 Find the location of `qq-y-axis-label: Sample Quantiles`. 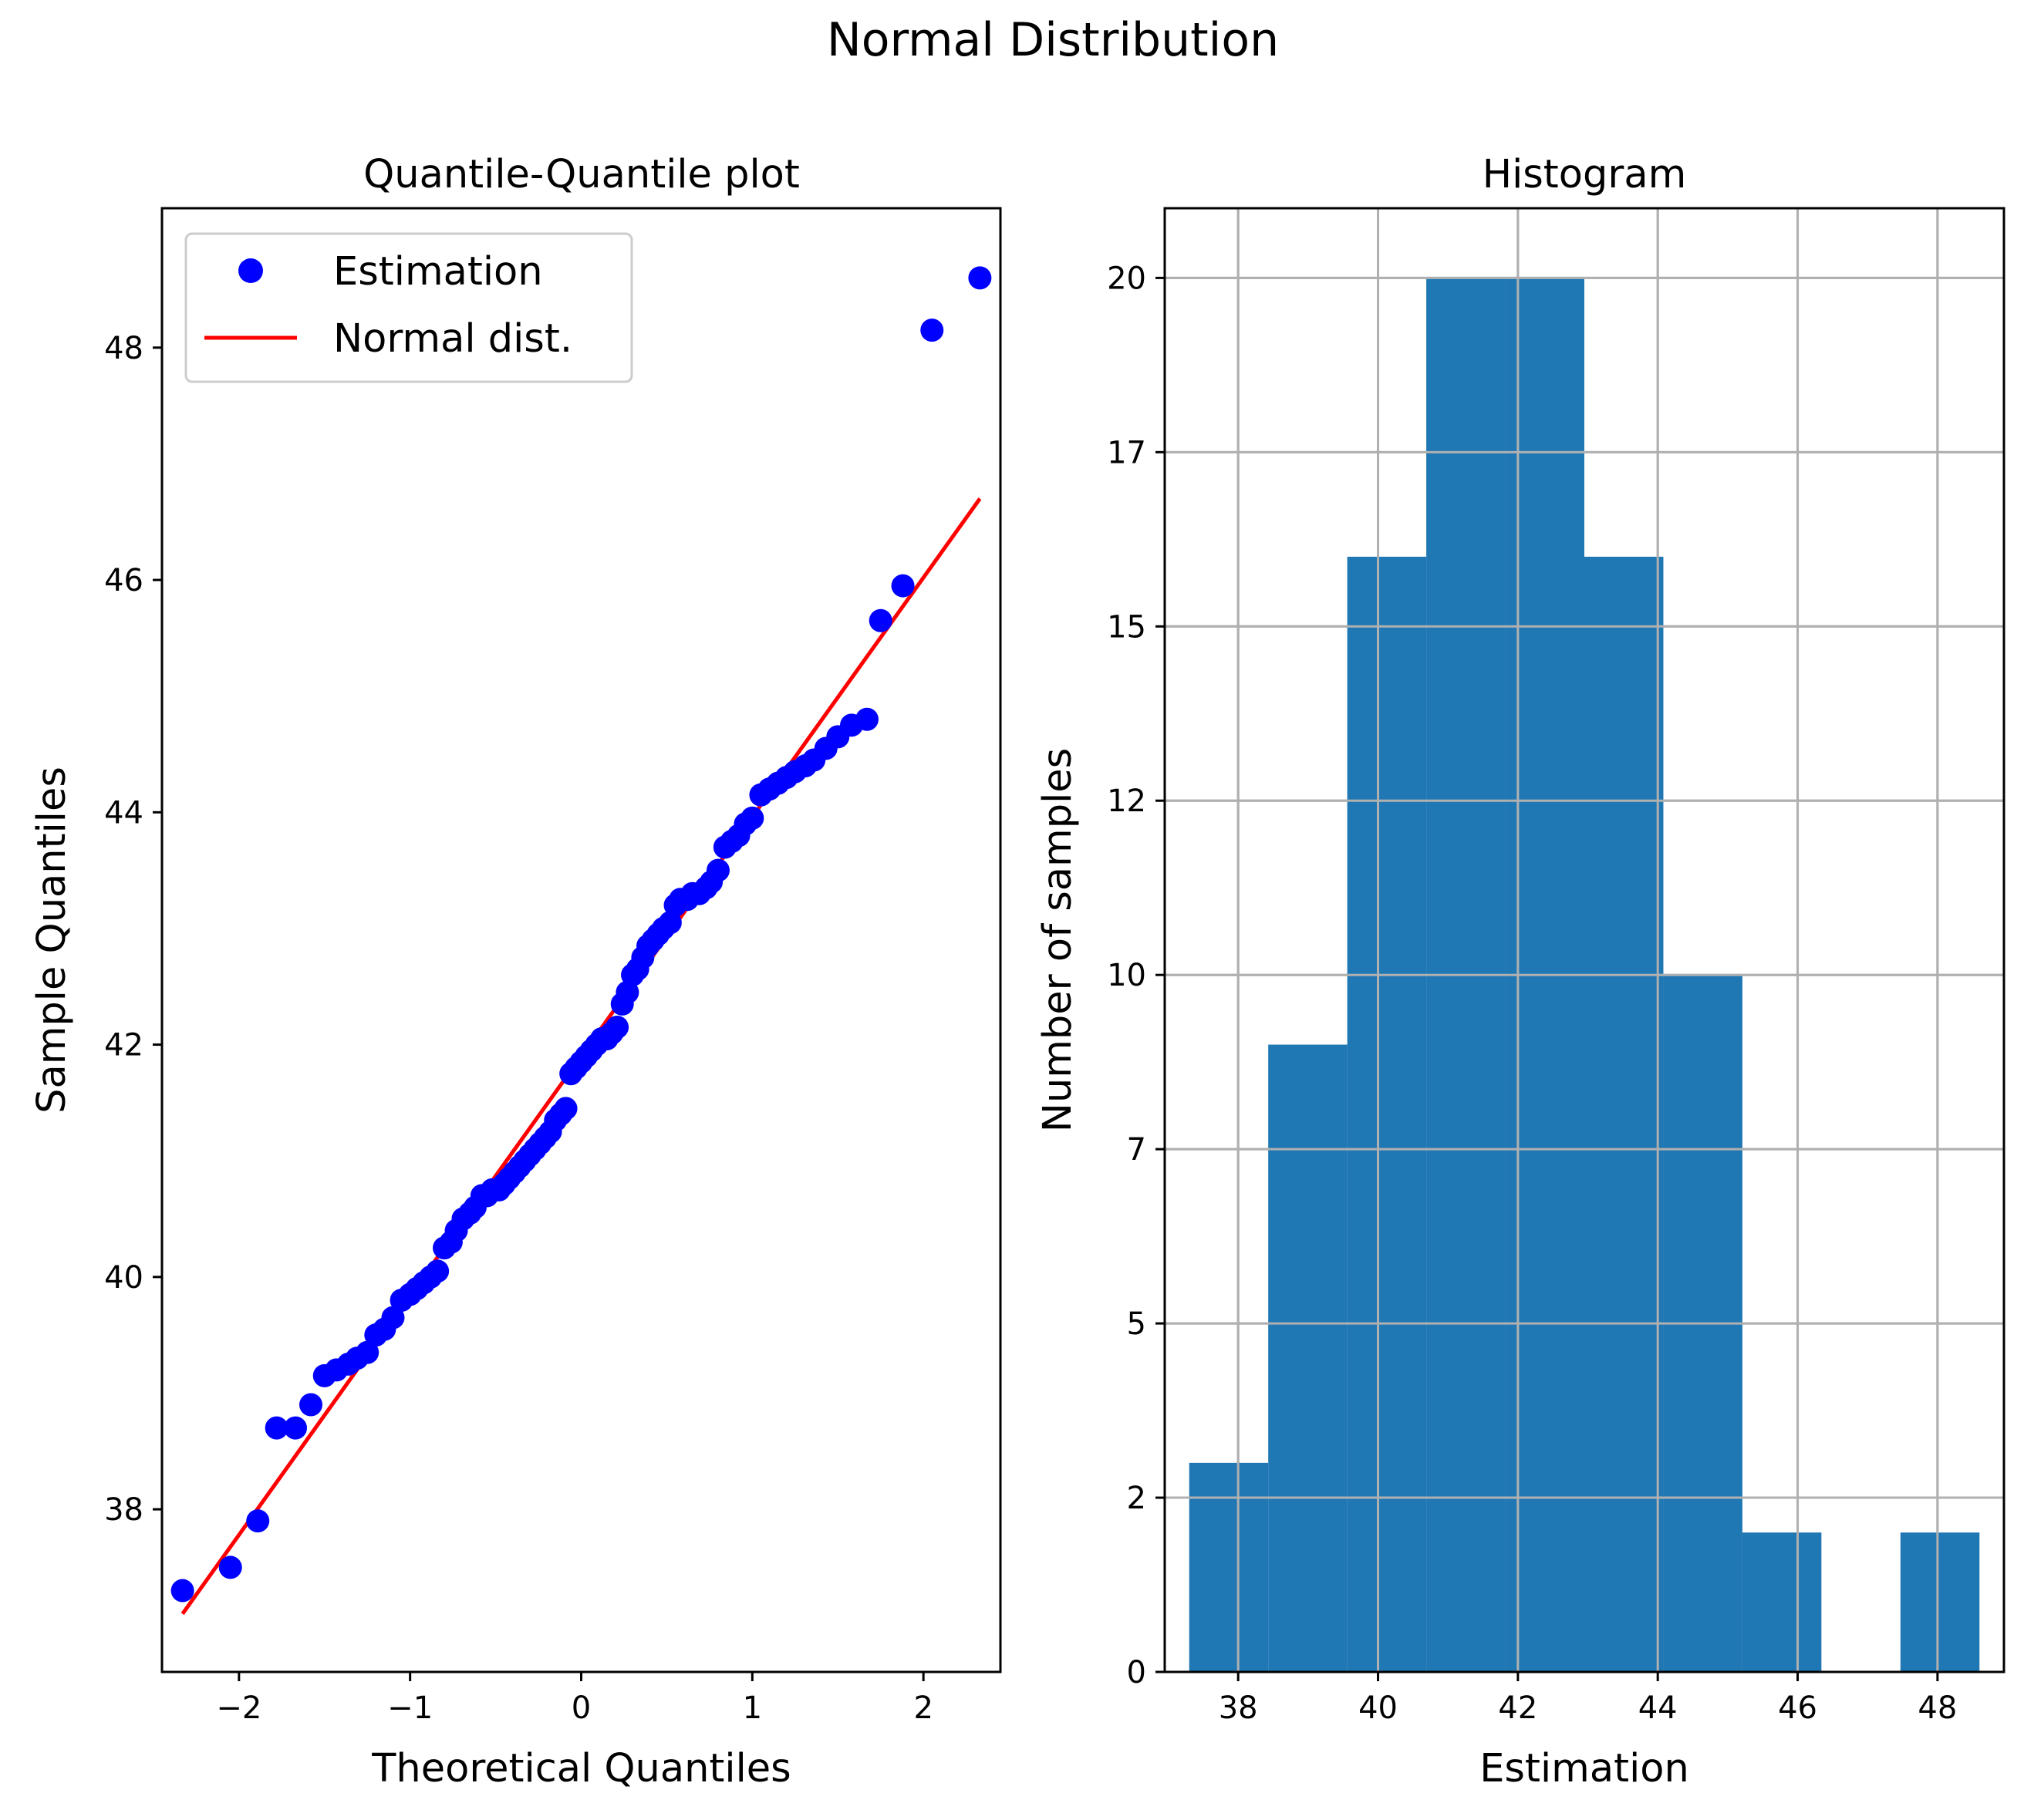

qq-y-axis-label: Sample Quantiles is located at coordinates (52, 940).